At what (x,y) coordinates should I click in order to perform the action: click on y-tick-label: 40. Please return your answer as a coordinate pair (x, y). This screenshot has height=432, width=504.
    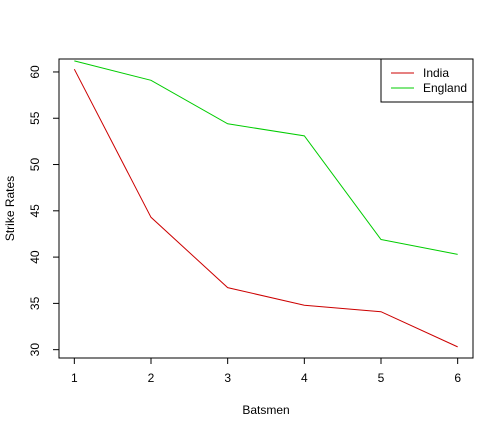
    Looking at the image, I should click on (35, 257).